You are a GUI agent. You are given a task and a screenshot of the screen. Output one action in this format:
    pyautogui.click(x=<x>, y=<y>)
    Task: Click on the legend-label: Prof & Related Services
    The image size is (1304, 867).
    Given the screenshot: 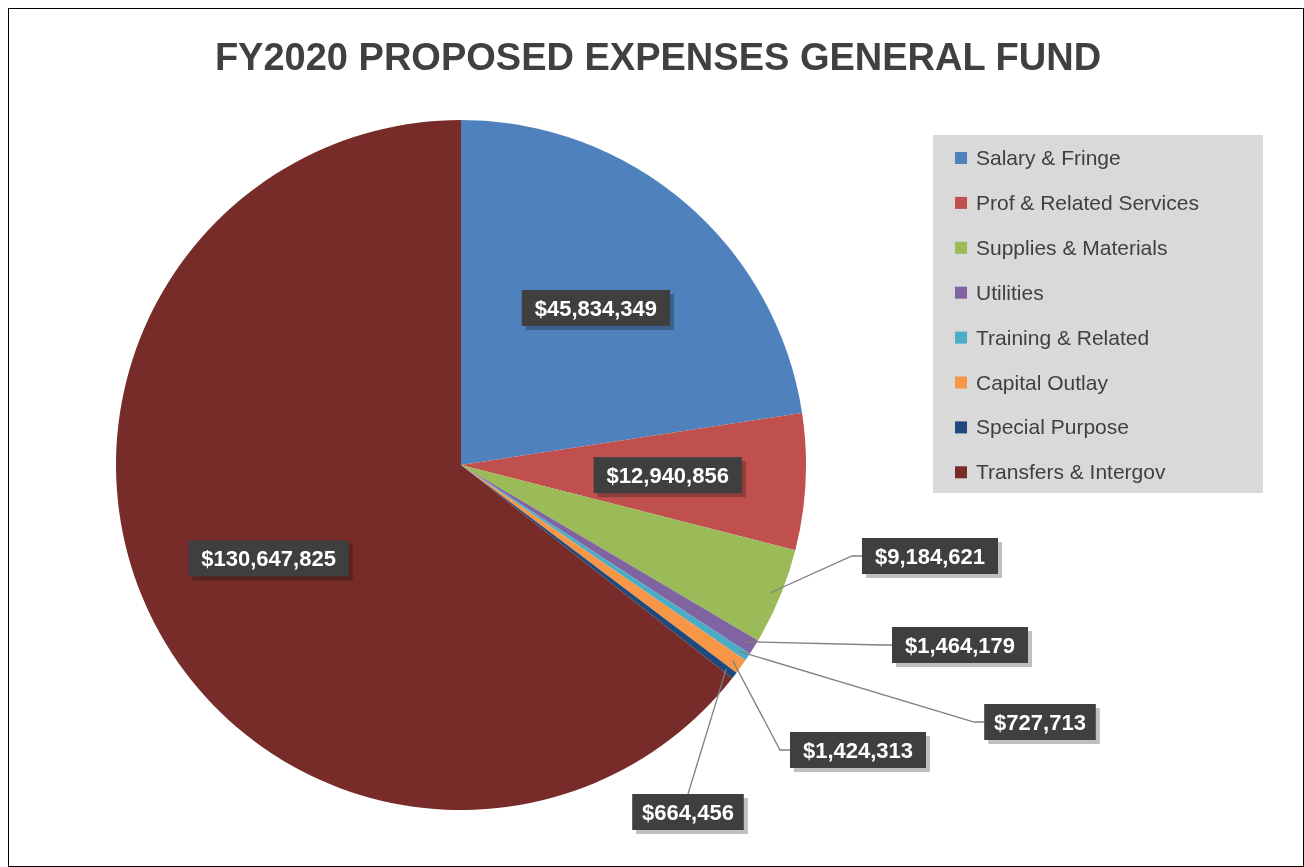 What is the action you would take?
    pyautogui.click(x=1087, y=202)
    